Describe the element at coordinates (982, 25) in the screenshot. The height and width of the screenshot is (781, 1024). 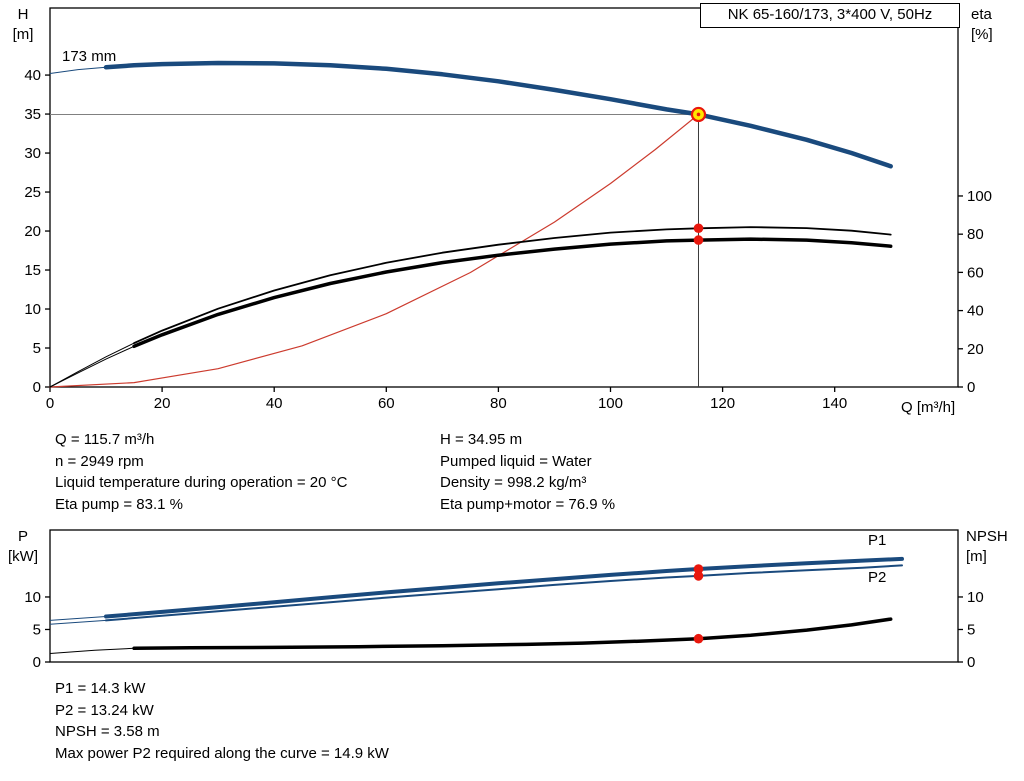
I see `eta-axis-title: eta [%]` at that location.